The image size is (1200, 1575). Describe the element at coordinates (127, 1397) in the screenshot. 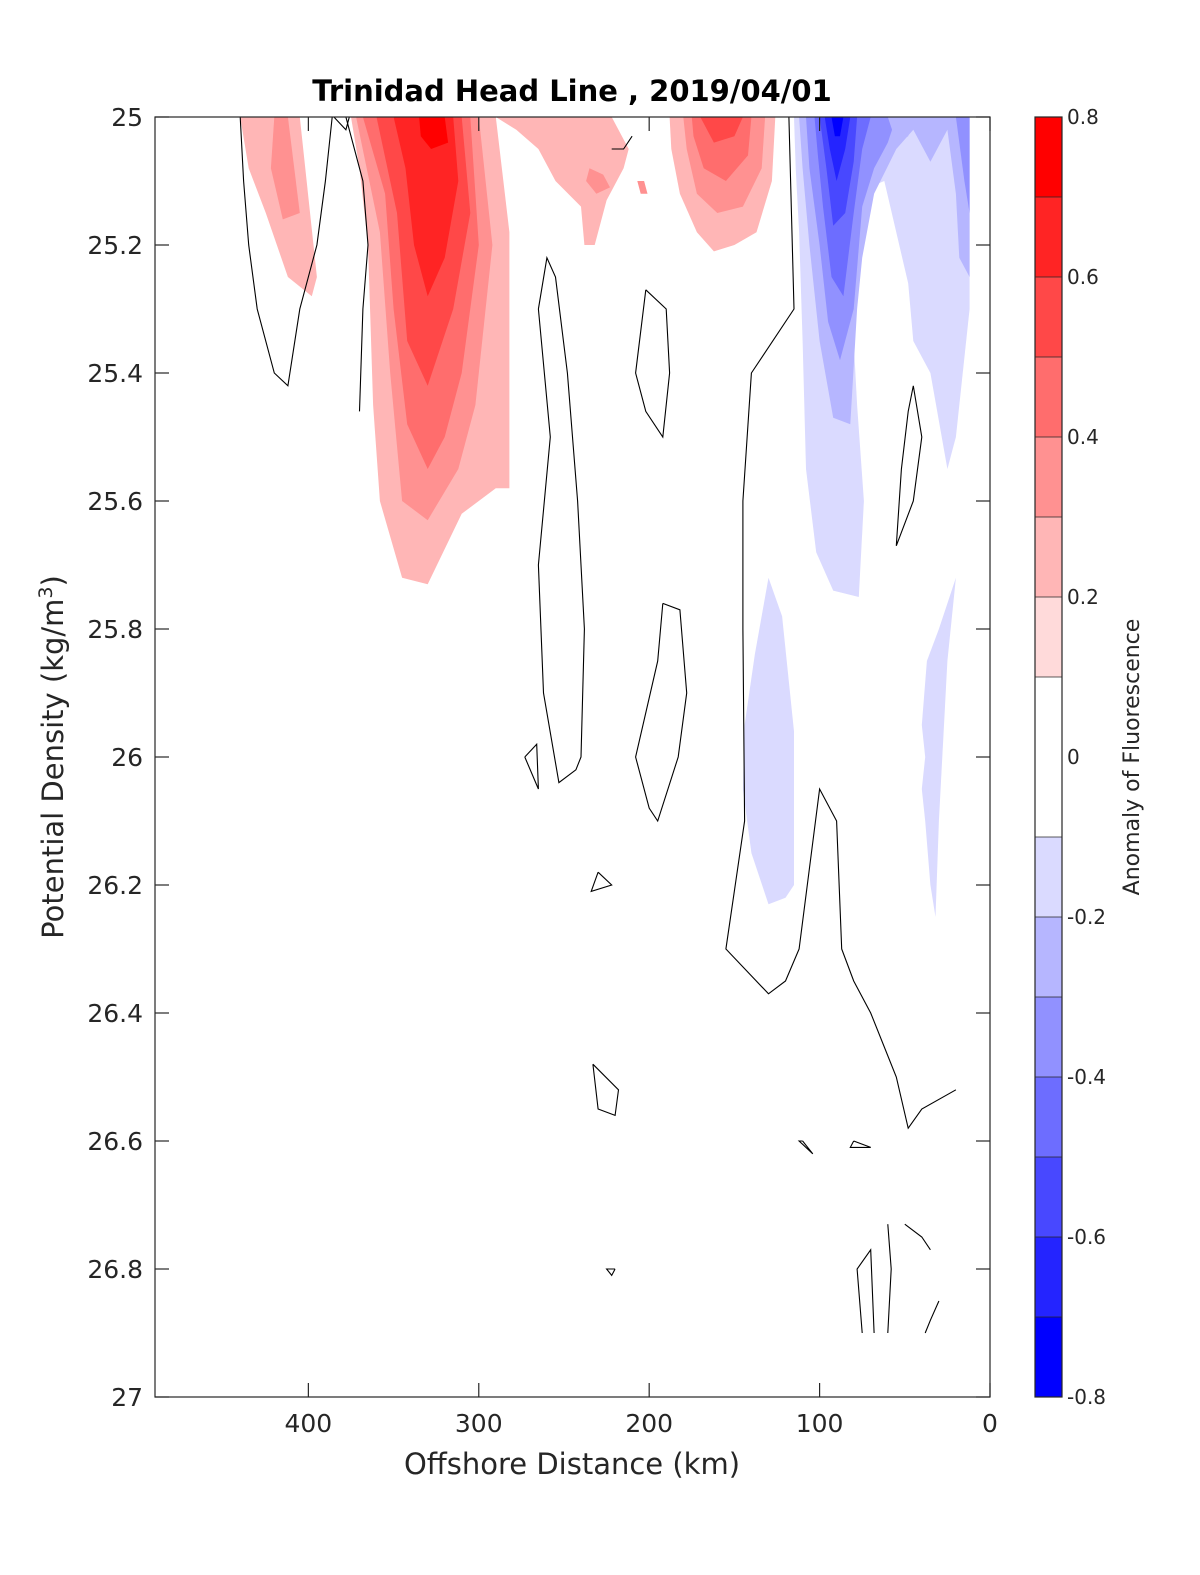

I see `y-tick-label-10: 27` at that location.